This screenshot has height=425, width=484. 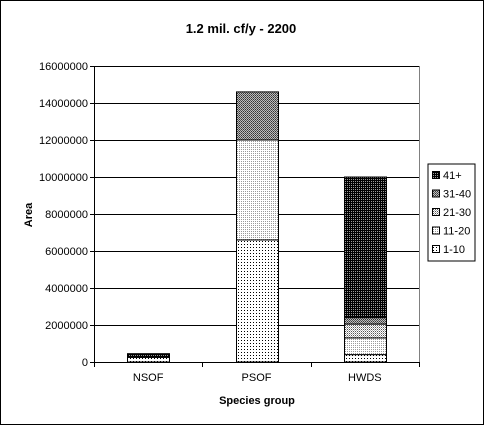 What do you see at coordinates (148, 378) in the screenshot?
I see `x-tick-label: NSOF` at bounding box center [148, 378].